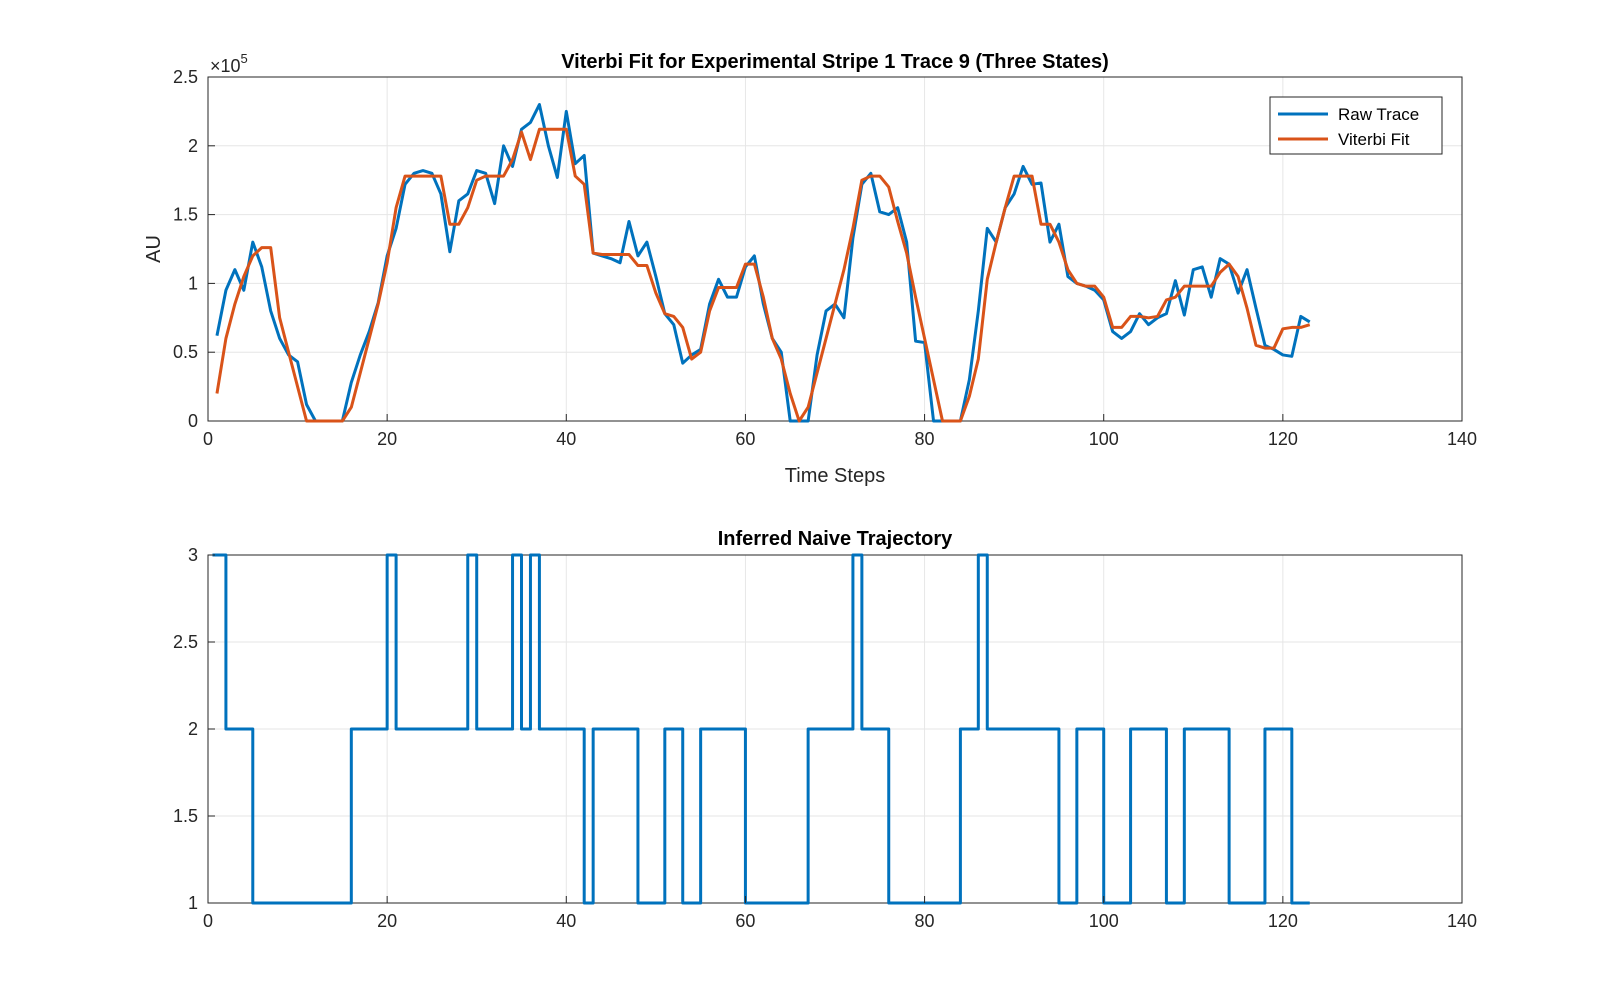  Describe the element at coordinates (835, 476) in the screenshot. I see `top-x-axis-label: Time Steps` at that location.